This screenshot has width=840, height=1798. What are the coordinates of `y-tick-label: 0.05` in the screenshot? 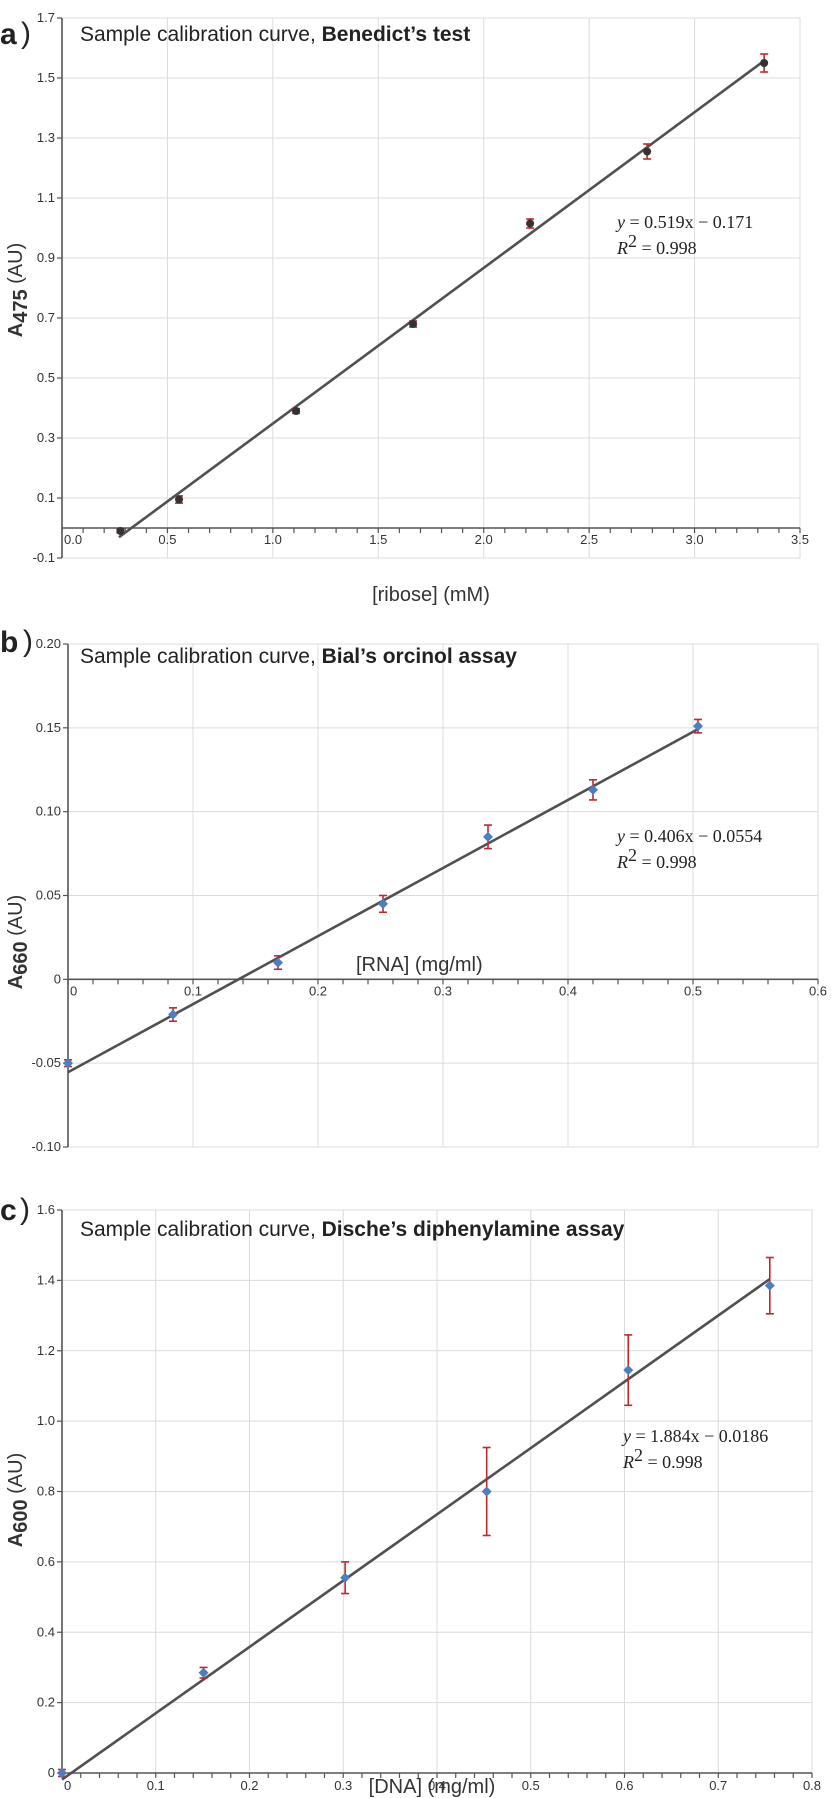 It's located at (48, 895).